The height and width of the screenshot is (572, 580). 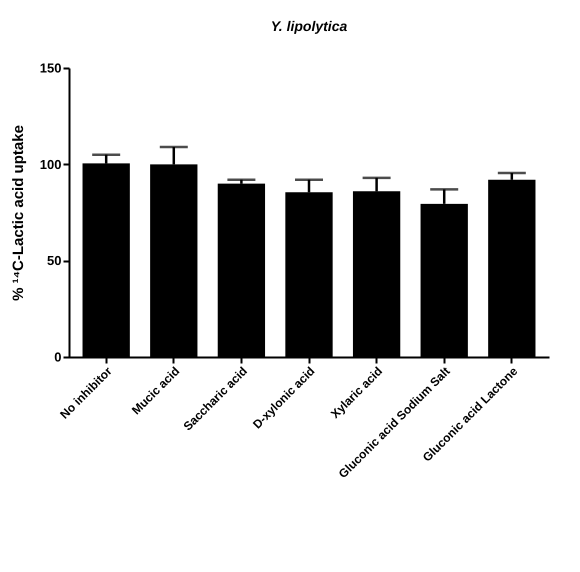 What do you see at coordinates (309, 26) in the screenshot?
I see `chart-title: Y. lipolytica` at bounding box center [309, 26].